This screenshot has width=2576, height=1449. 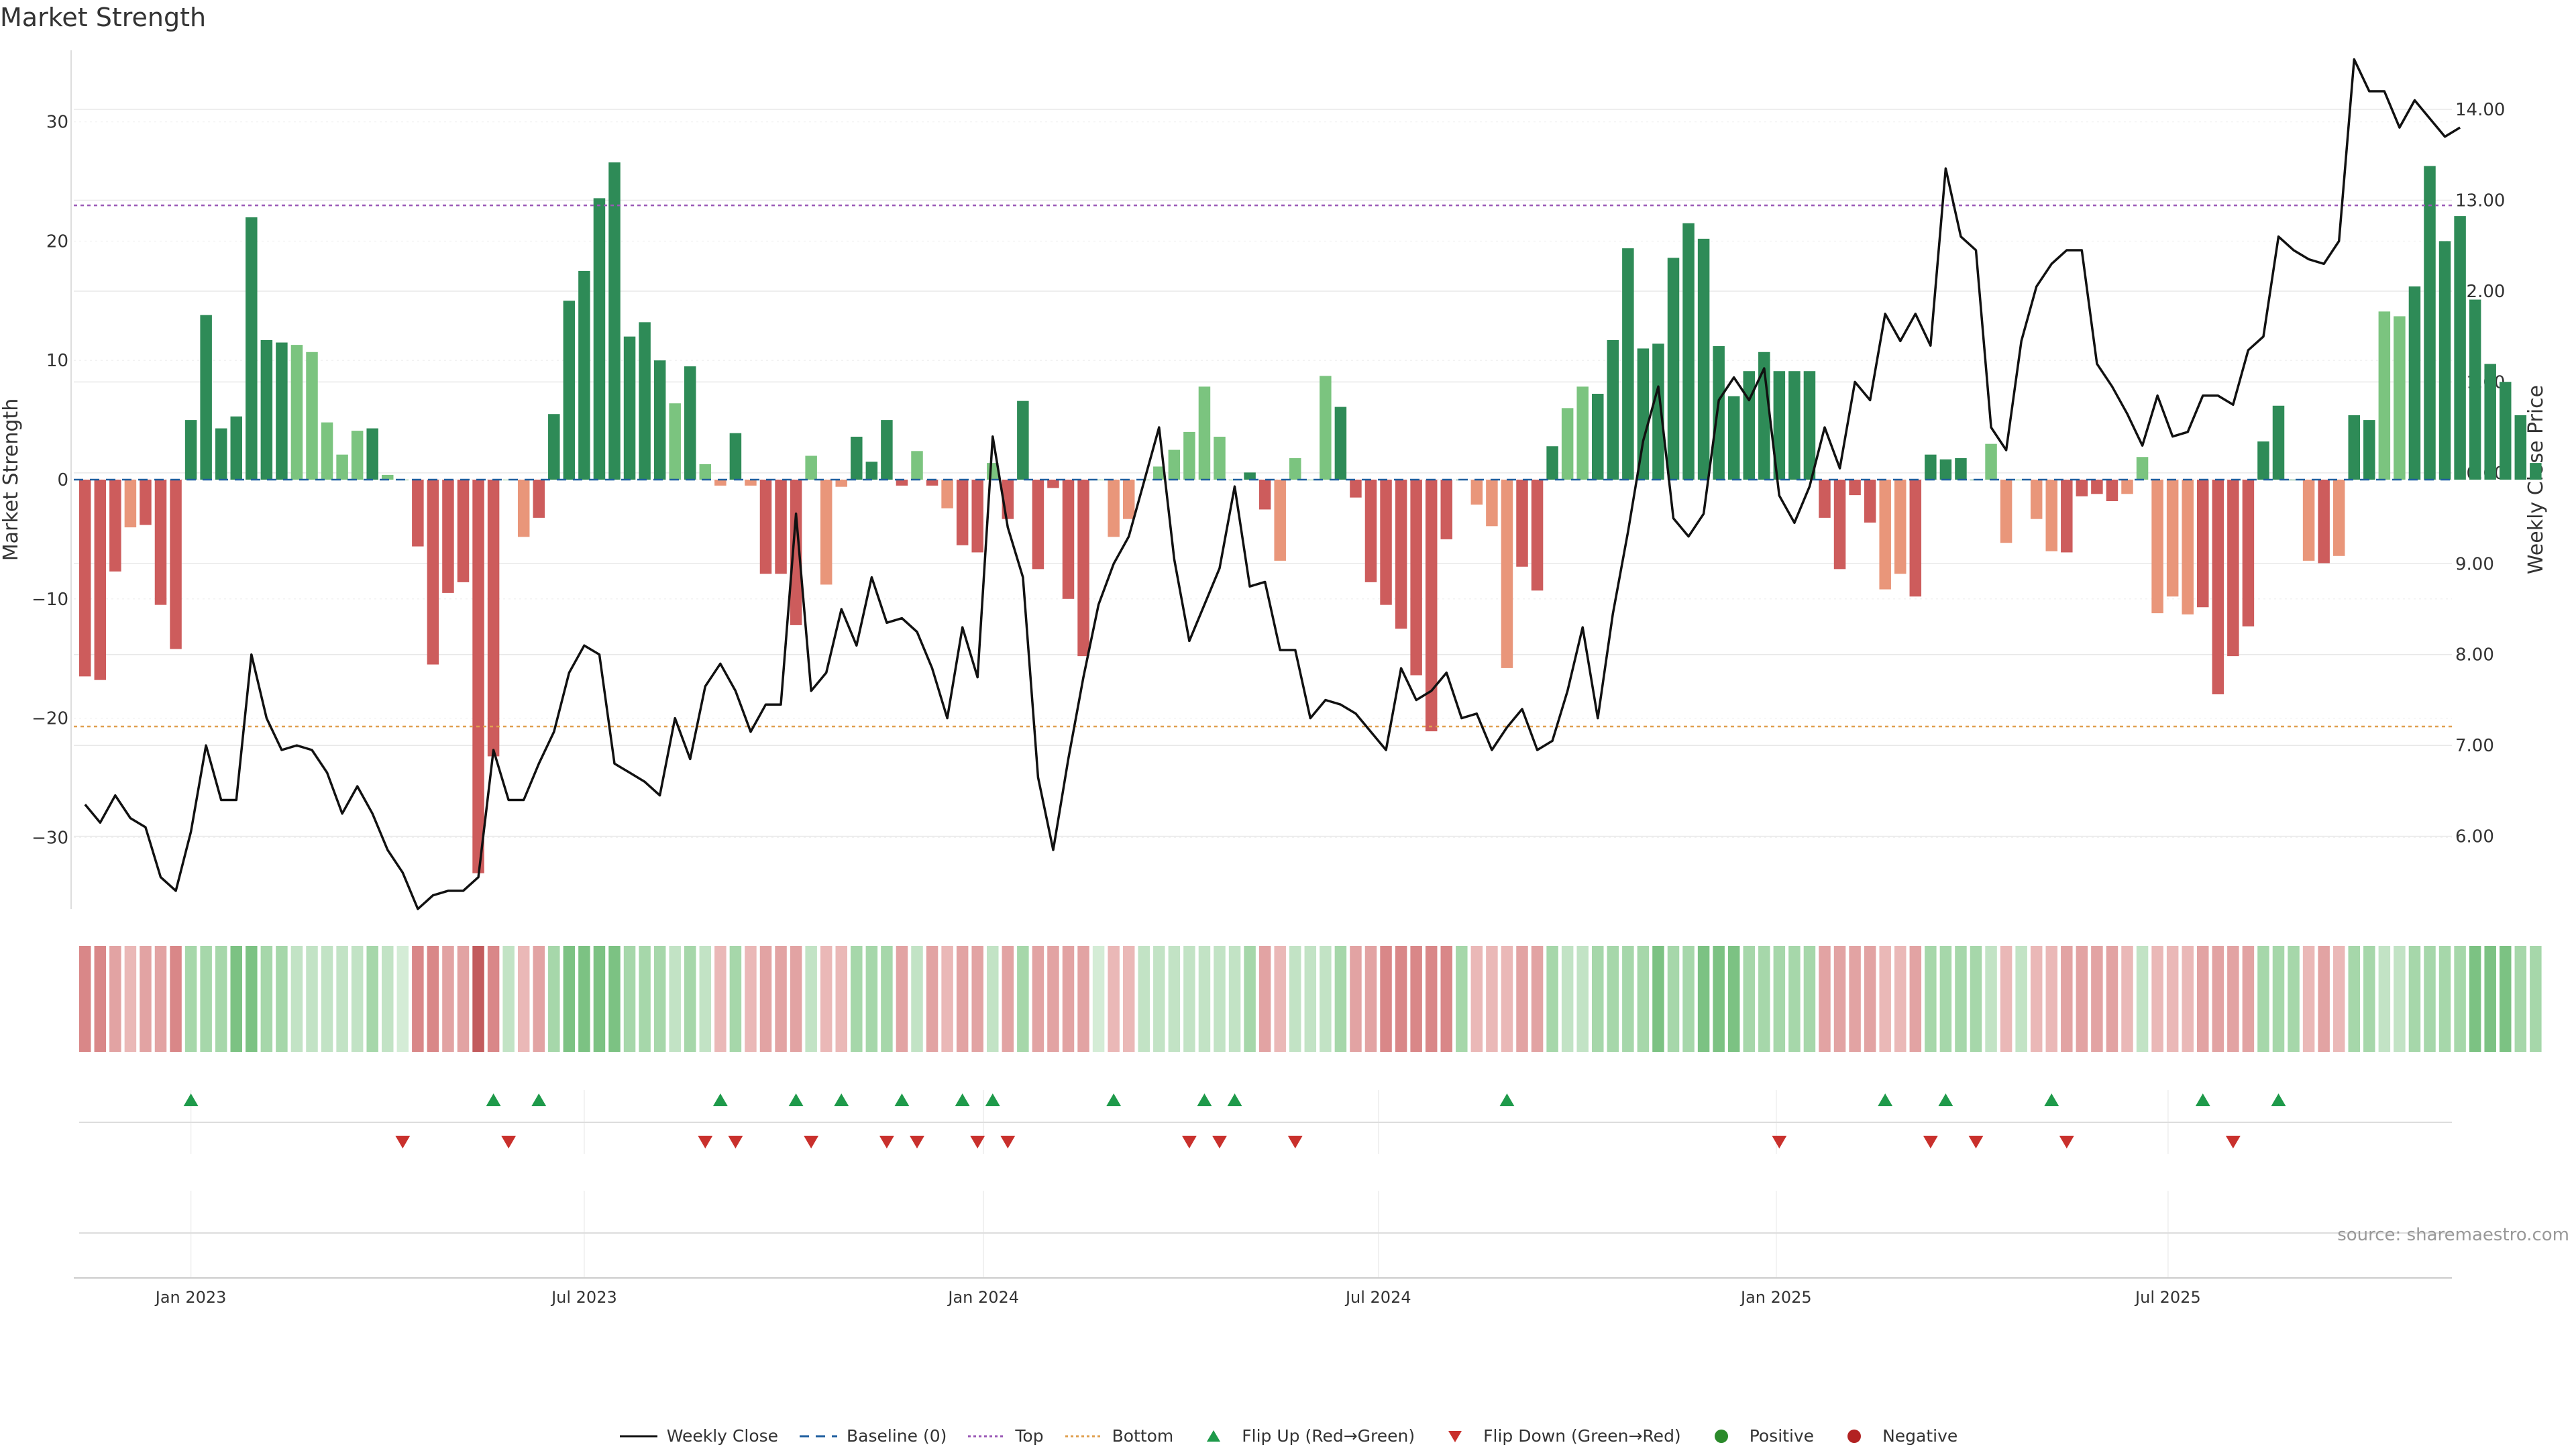 What do you see at coordinates (897, 1436) in the screenshot?
I see `legend-label: Baseline (0)` at bounding box center [897, 1436].